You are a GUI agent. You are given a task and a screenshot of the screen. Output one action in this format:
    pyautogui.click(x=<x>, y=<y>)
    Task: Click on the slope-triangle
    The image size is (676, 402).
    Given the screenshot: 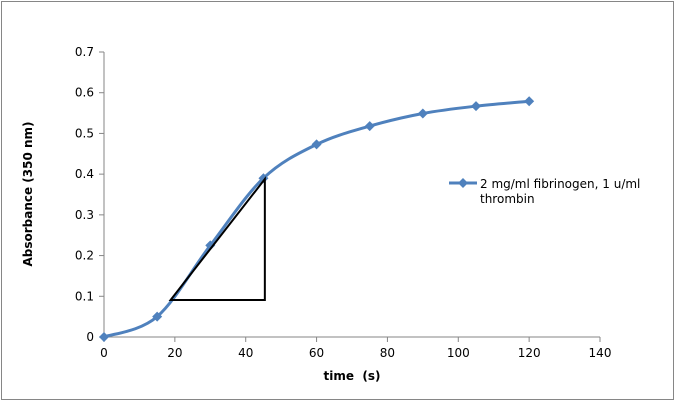 What is the action you would take?
    pyautogui.click(x=217, y=238)
    